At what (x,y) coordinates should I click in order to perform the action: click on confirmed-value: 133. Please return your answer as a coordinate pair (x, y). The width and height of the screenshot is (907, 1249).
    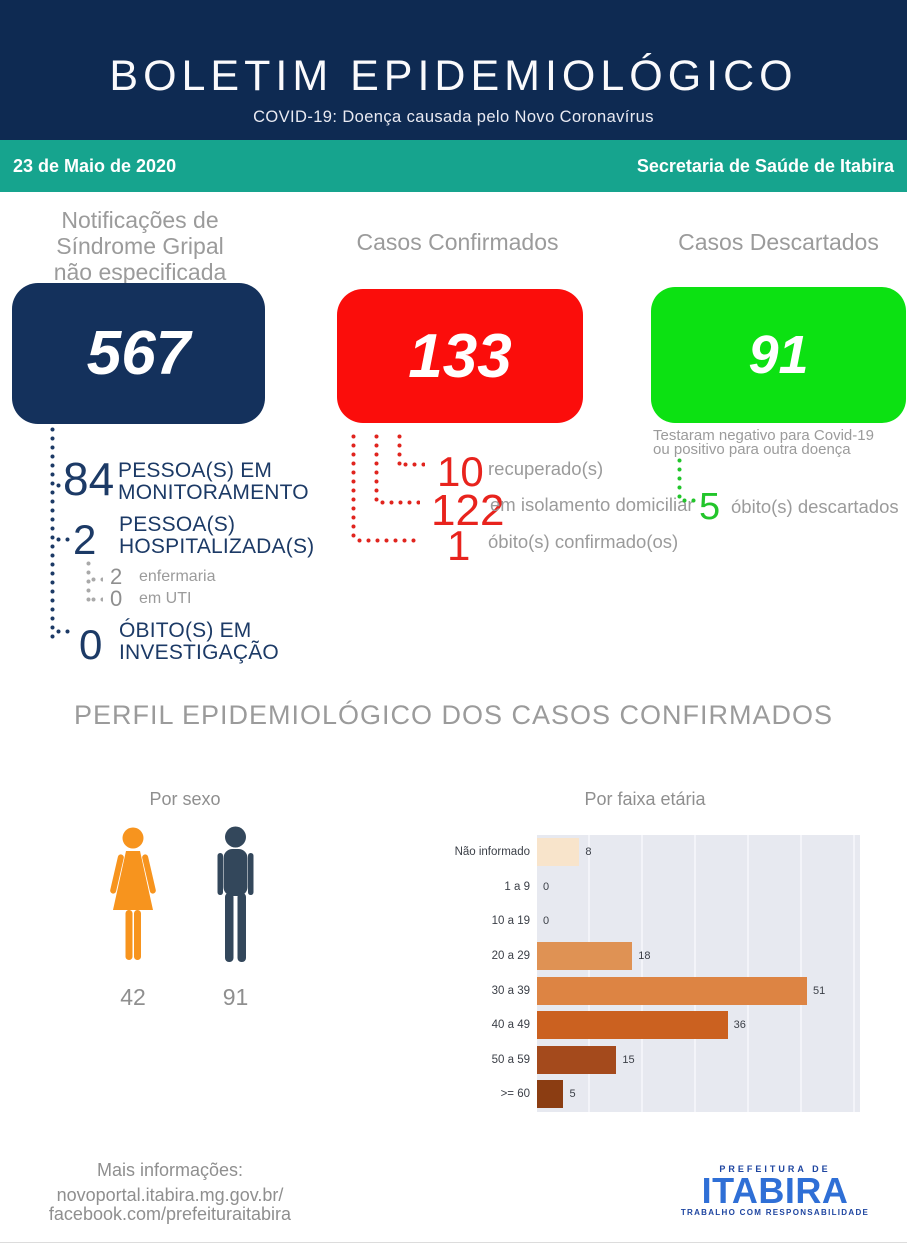
    Looking at the image, I should click on (460, 356).